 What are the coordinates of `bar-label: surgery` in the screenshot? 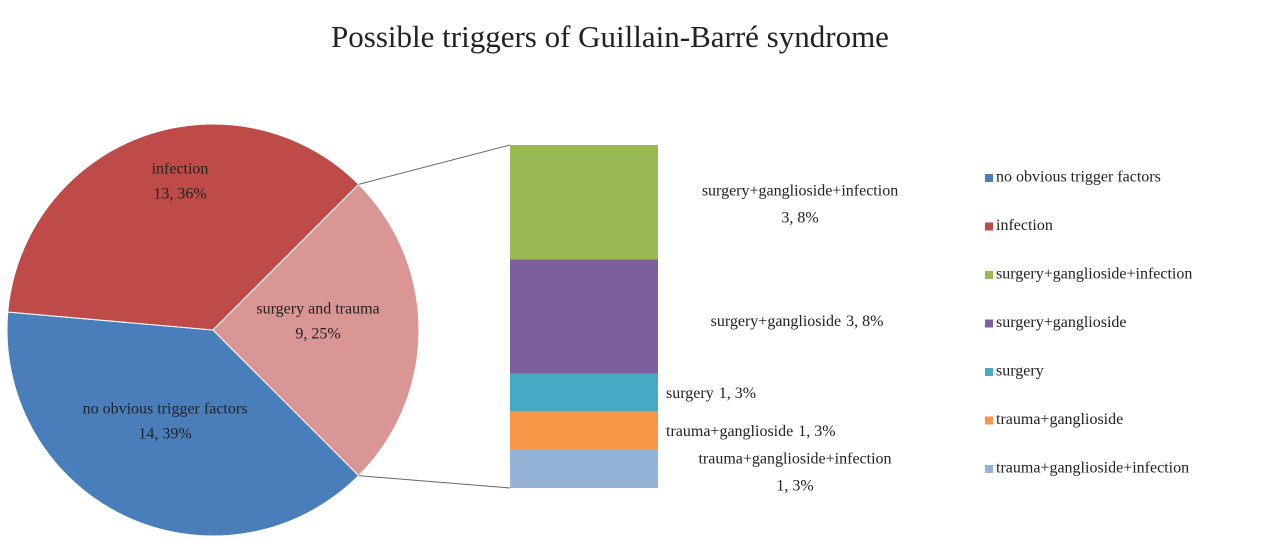 It's located at (690, 393).